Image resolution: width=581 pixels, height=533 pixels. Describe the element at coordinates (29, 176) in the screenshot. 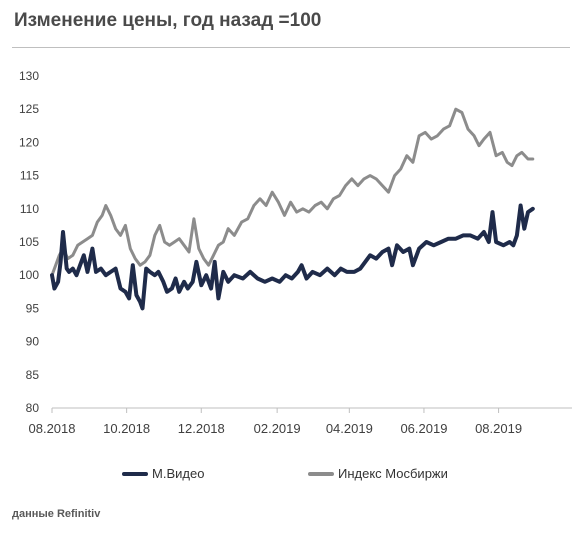

I see `y-tick-label: 115` at that location.